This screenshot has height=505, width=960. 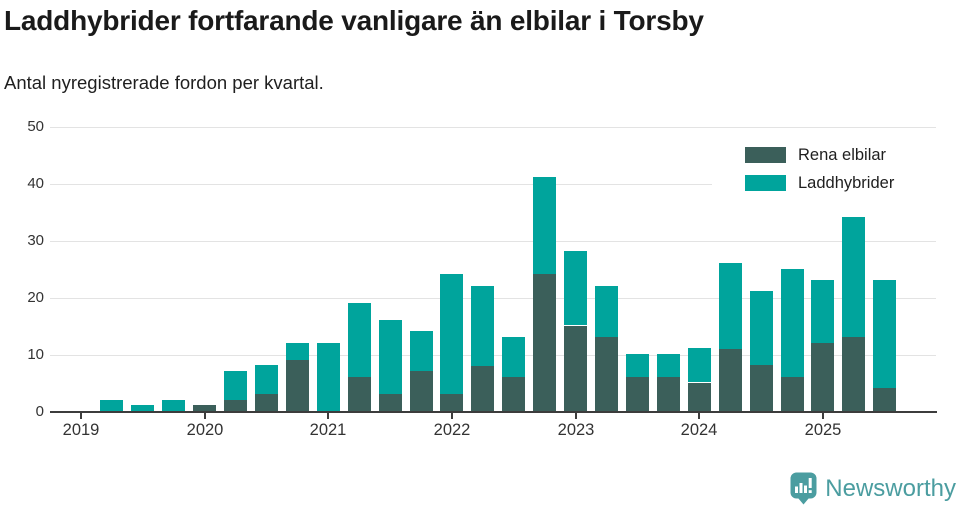 What do you see at coordinates (39, 411) in the screenshot?
I see `y-axis-tick-label: 0` at bounding box center [39, 411].